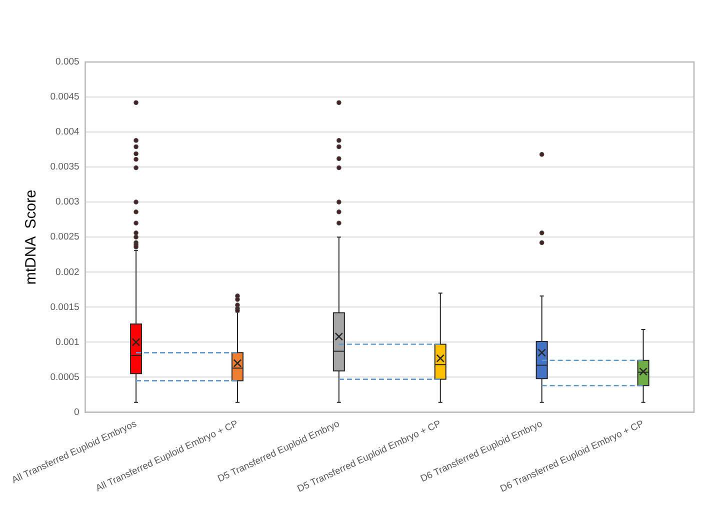 The width and height of the screenshot is (710, 507). What do you see at coordinates (68, 342) in the screenshot?
I see `y-tick-label: 0.001` at bounding box center [68, 342].